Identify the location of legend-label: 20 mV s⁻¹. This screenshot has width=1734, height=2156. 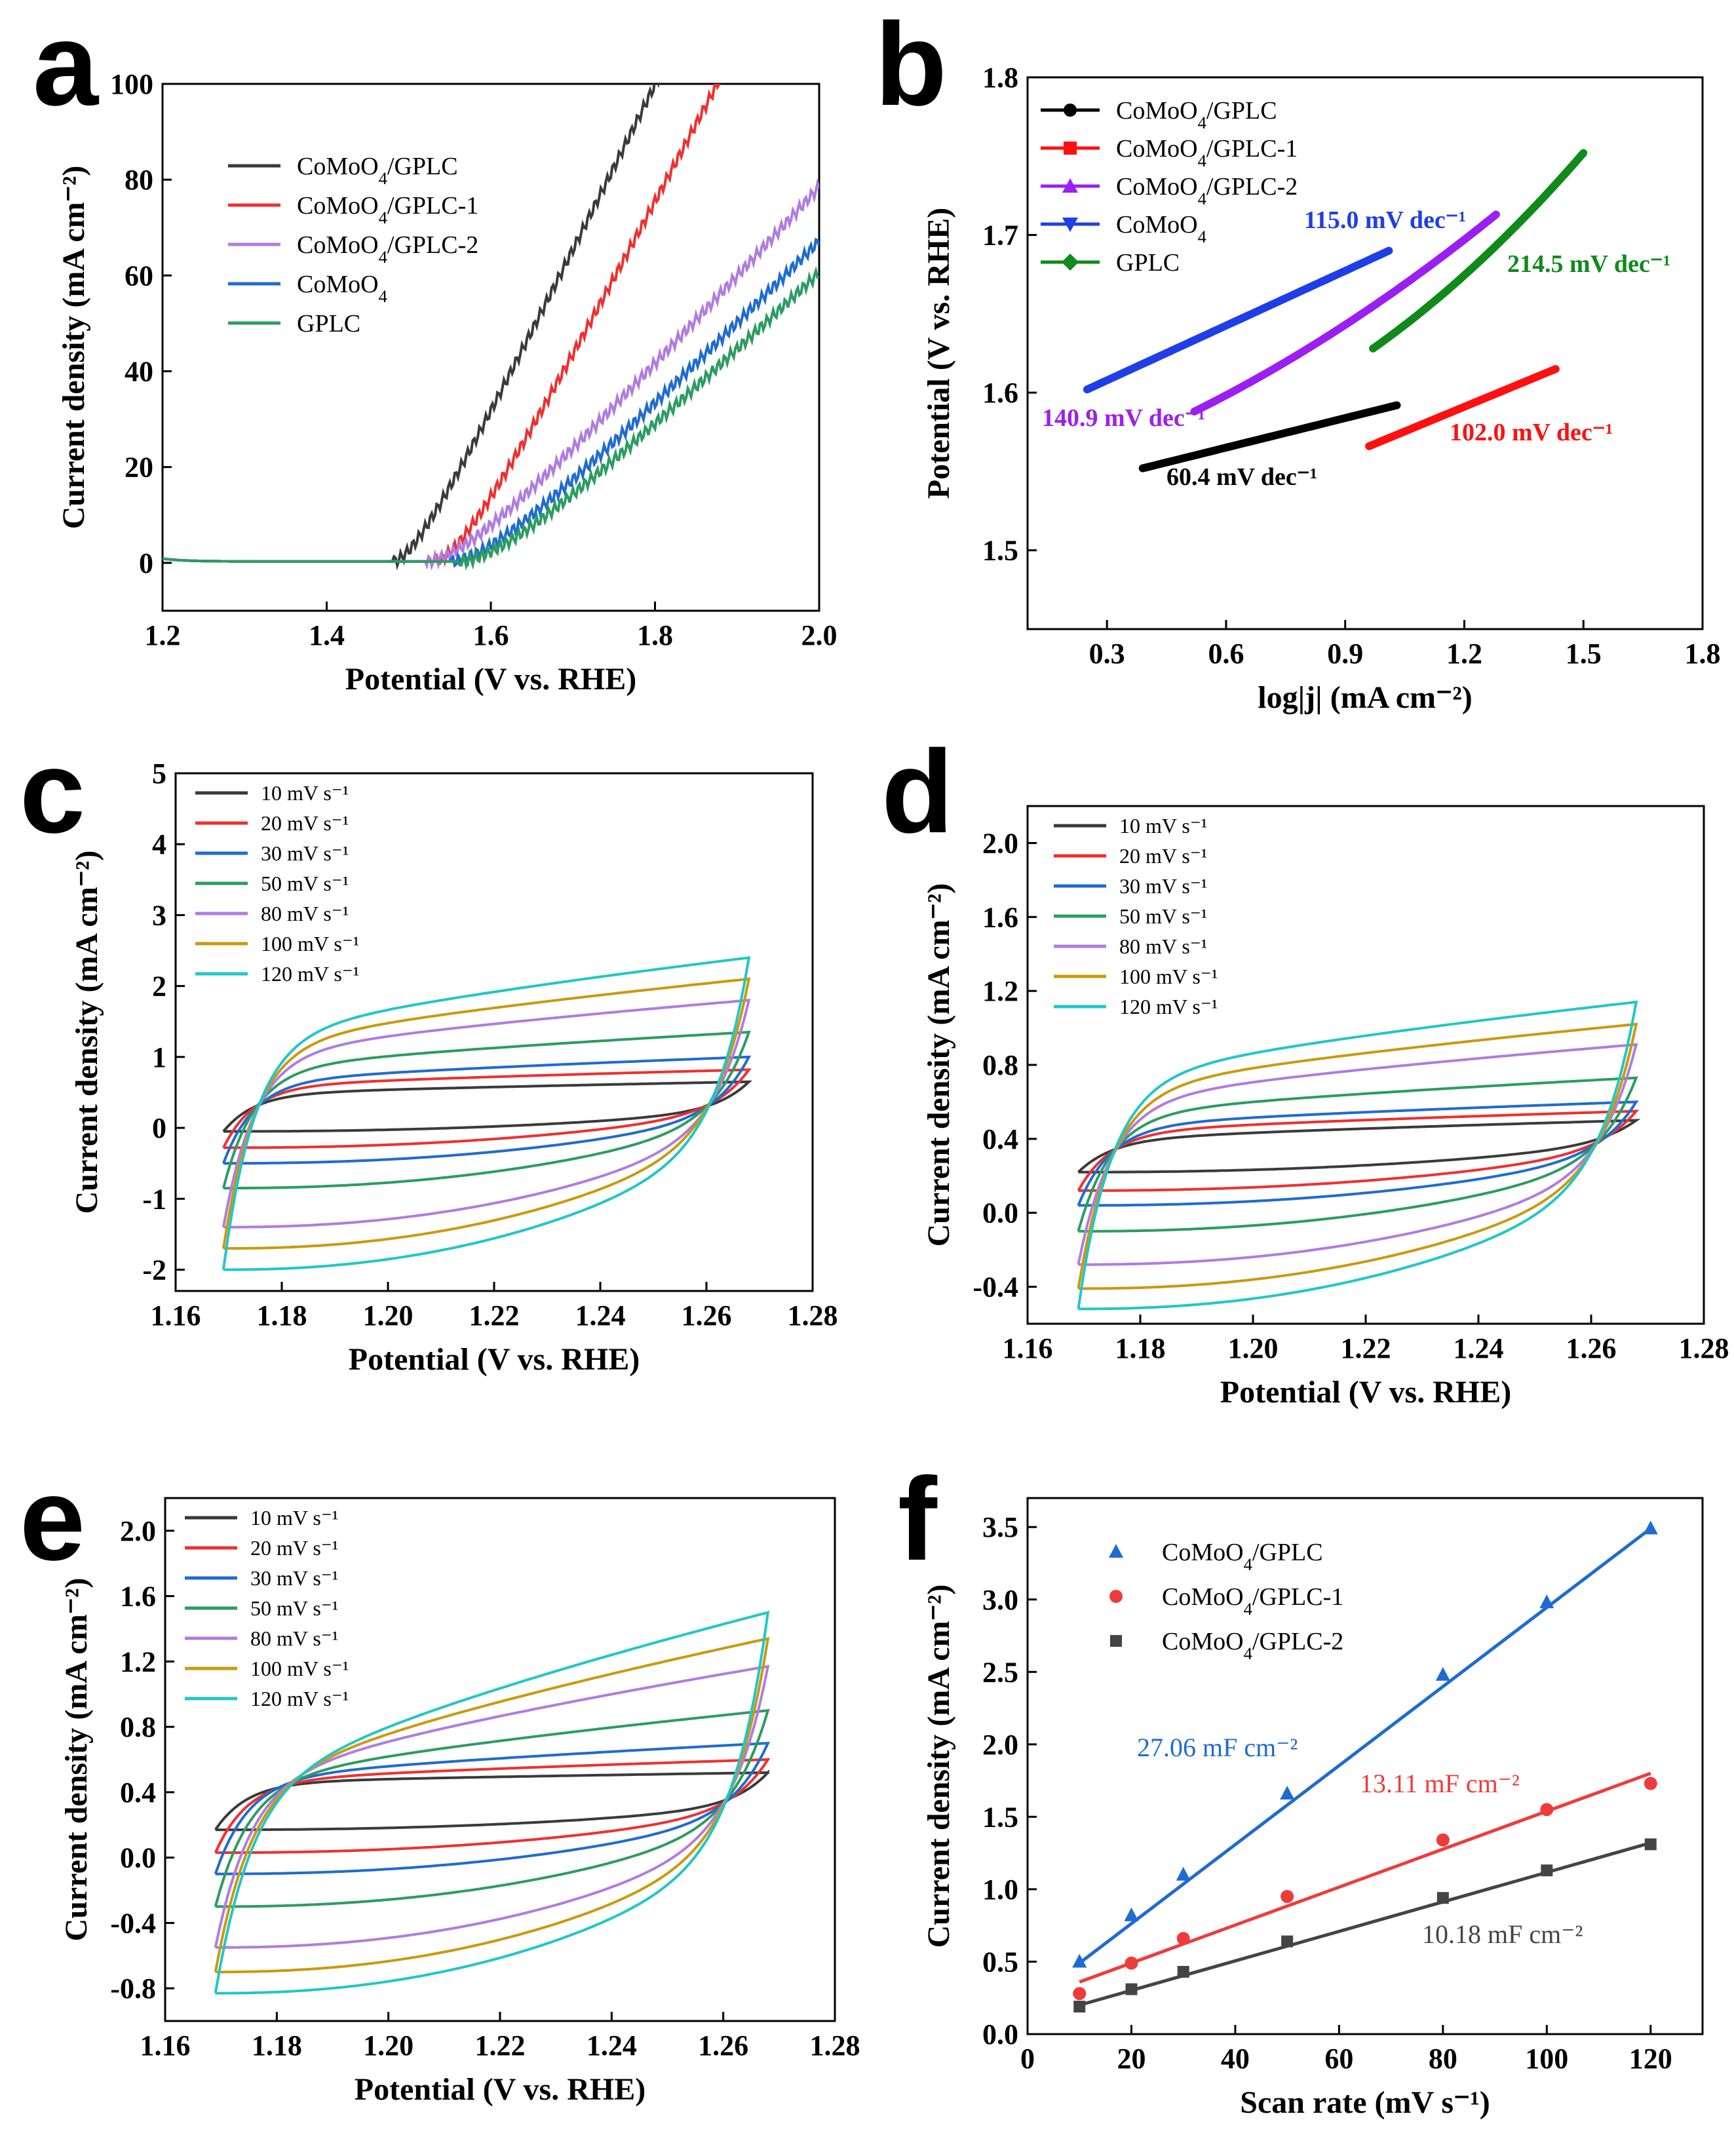
(305, 823).